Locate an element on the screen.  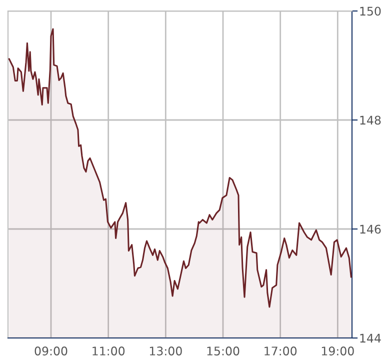
y-tick-label: 144 is located at coordinates (370, 338).